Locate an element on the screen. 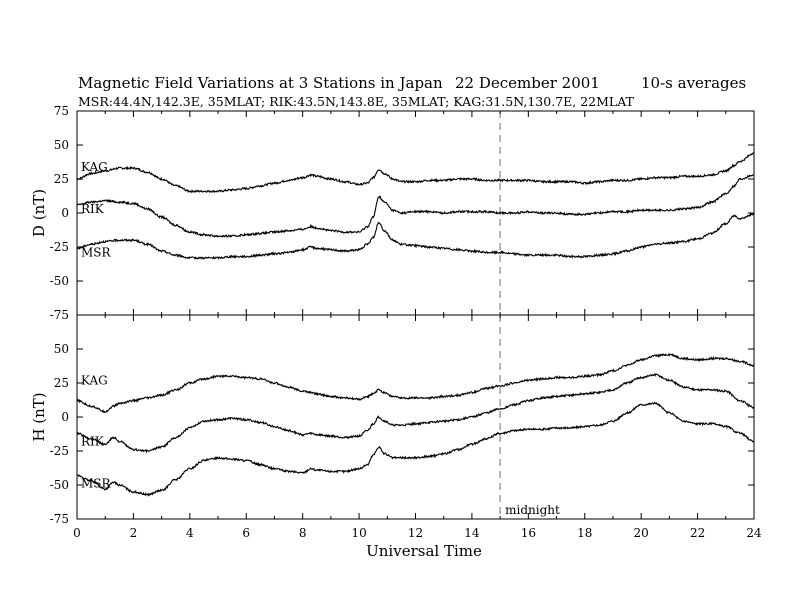 This screenshot has height=612, width=792. x-axis-label: Universal Time is located at coordinates (424, 551).